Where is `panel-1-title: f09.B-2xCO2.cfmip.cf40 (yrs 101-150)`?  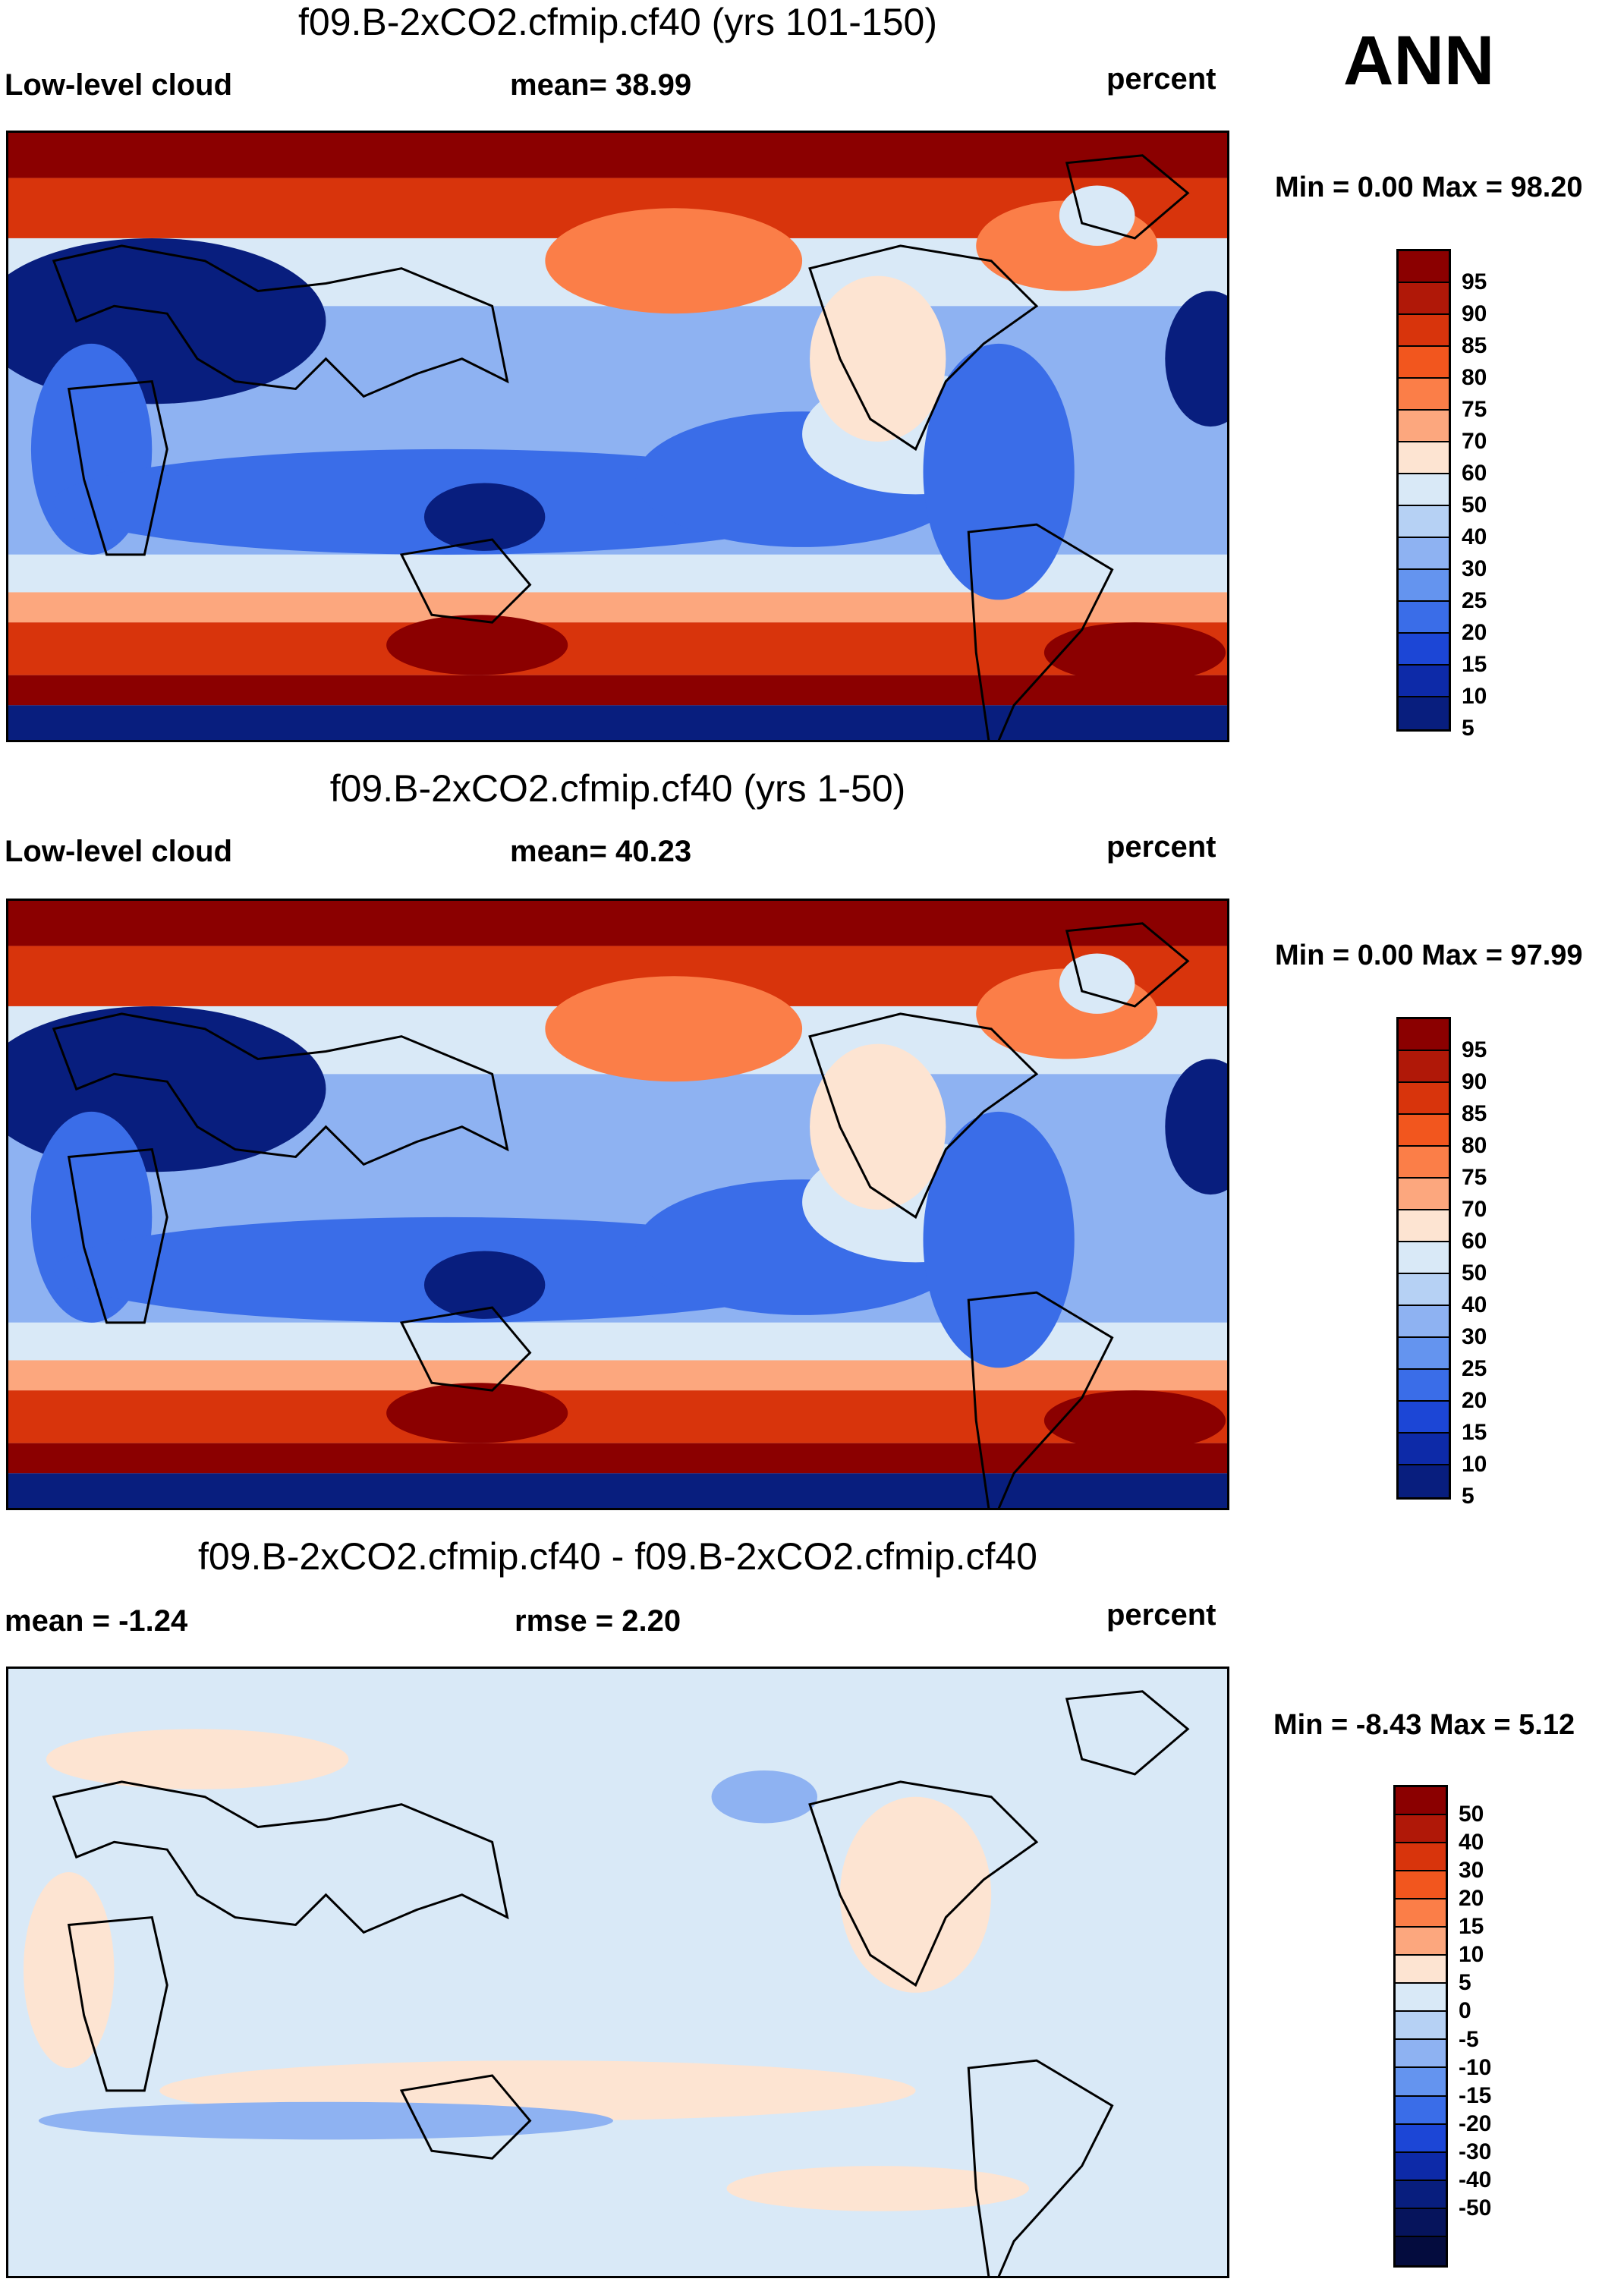 panel-1-title: f09.B-2xCO2.cfmip.cf40 (yrs 101-150) is located at coordinates (617, 22).